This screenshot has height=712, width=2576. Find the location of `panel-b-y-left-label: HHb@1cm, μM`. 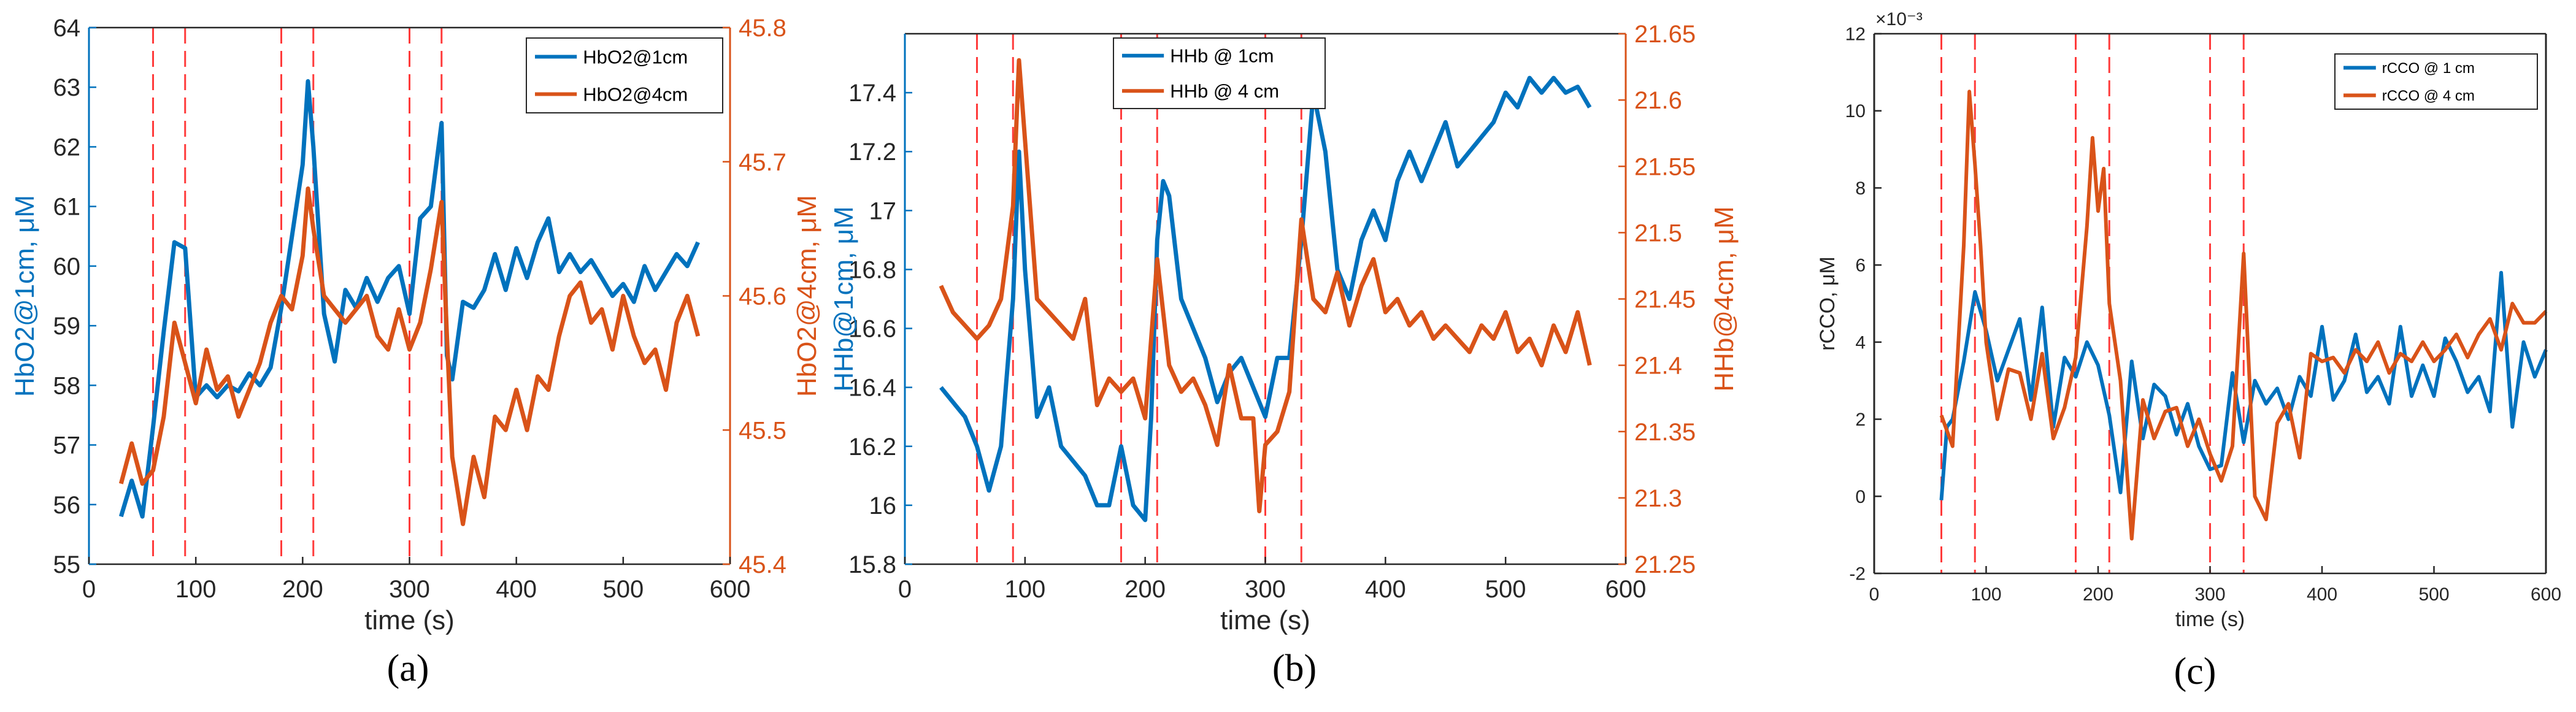

panel-b-y-left-label: HHb@1cm, μM is located at coordinates (844, 298).